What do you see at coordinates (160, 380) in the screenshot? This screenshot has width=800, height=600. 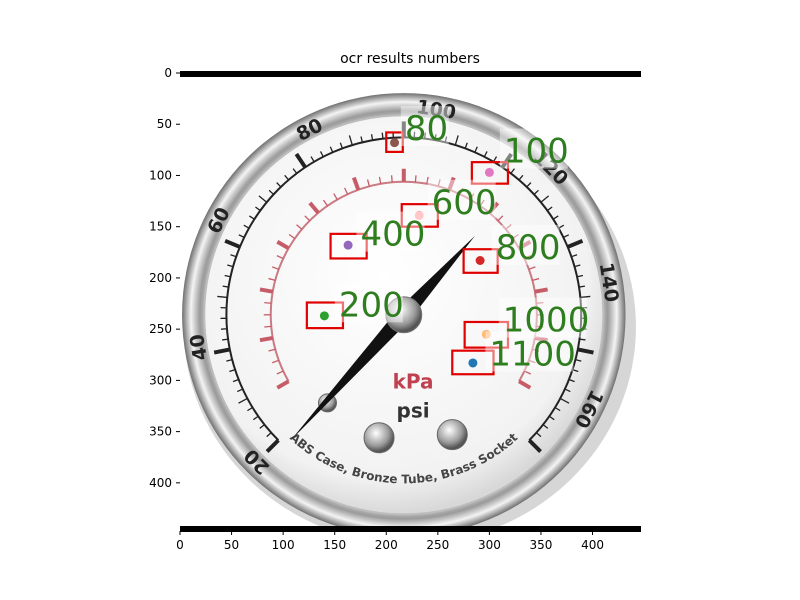 I see `y-tick-label: 300` at bounding box center [160, 380].